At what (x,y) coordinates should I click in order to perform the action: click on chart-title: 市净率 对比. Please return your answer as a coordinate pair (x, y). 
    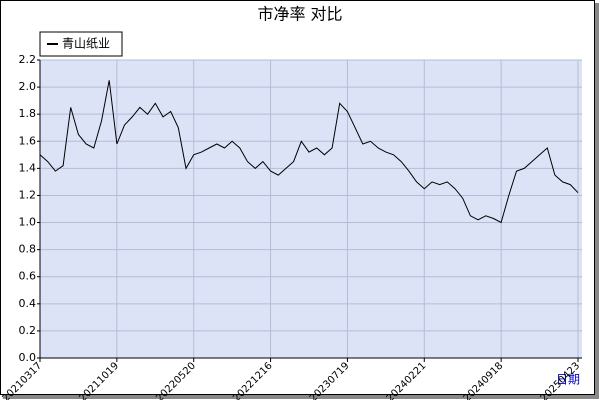
    Looking at the image, I should click on (299, 14).